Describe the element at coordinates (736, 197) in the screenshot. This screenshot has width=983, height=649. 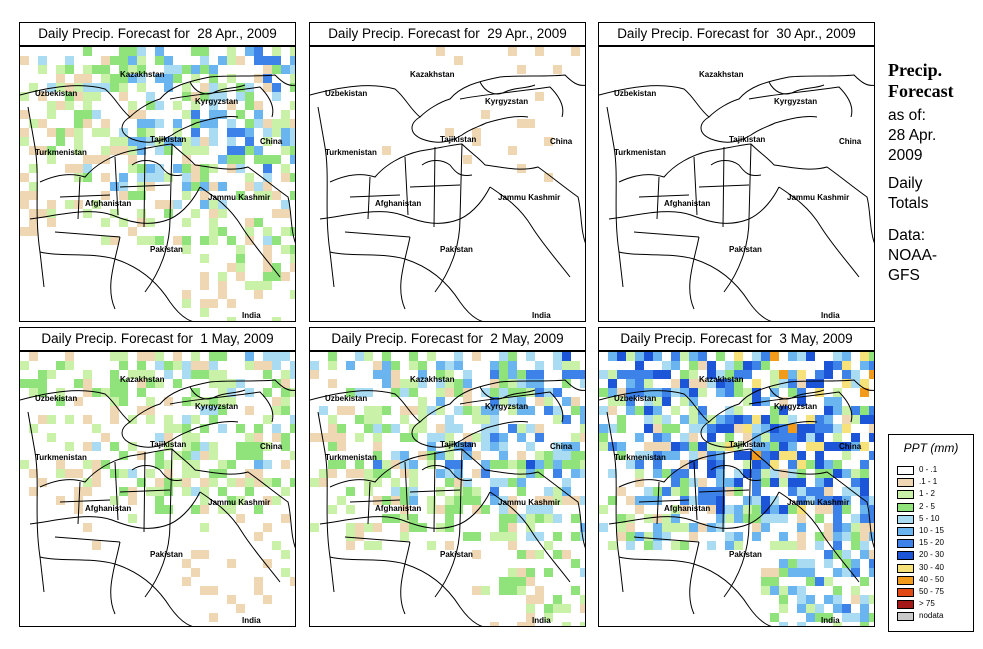
I see `precip-field-svg` at that location.